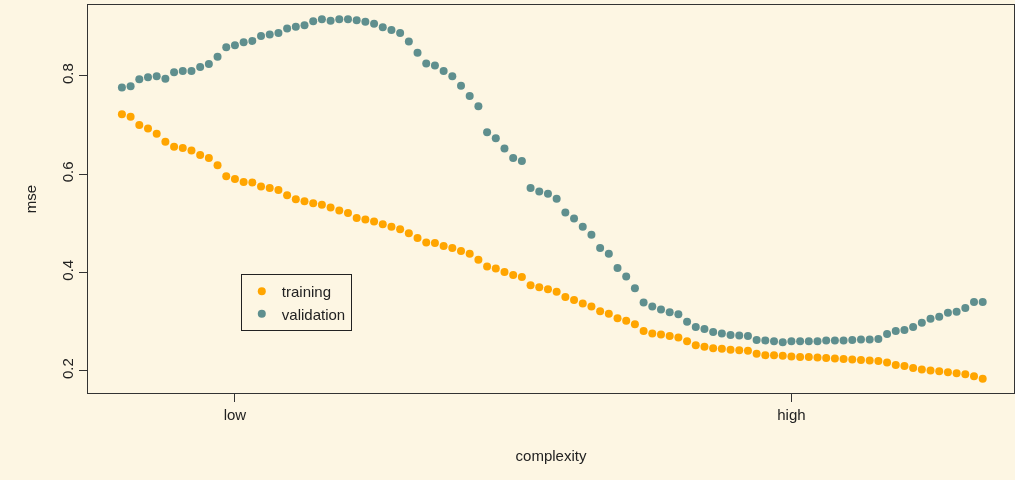 Image resolution: width=1015 pixels, height=480 pixels. Describe the element at coordinates (313, 314) in the screenshot. I see `legend-label: validation` at that location.